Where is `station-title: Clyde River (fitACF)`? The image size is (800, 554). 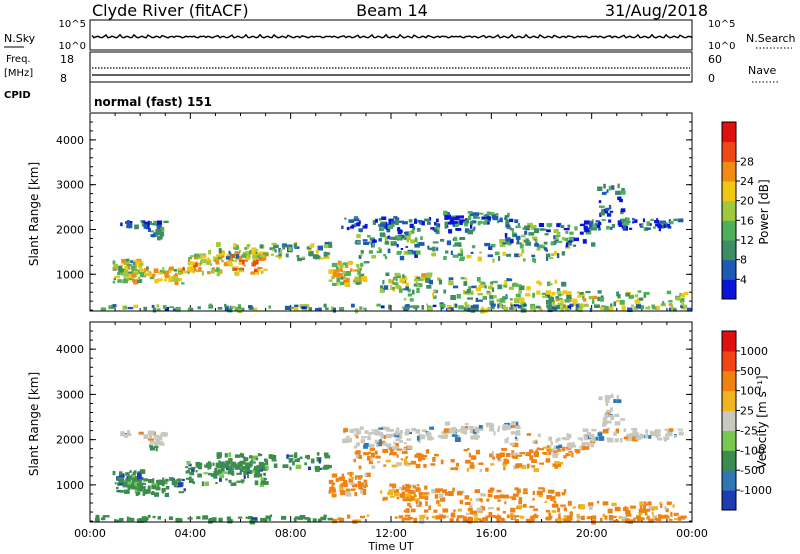 station-title: Clyde River (fitACF) is located at coordinates (170, 10).